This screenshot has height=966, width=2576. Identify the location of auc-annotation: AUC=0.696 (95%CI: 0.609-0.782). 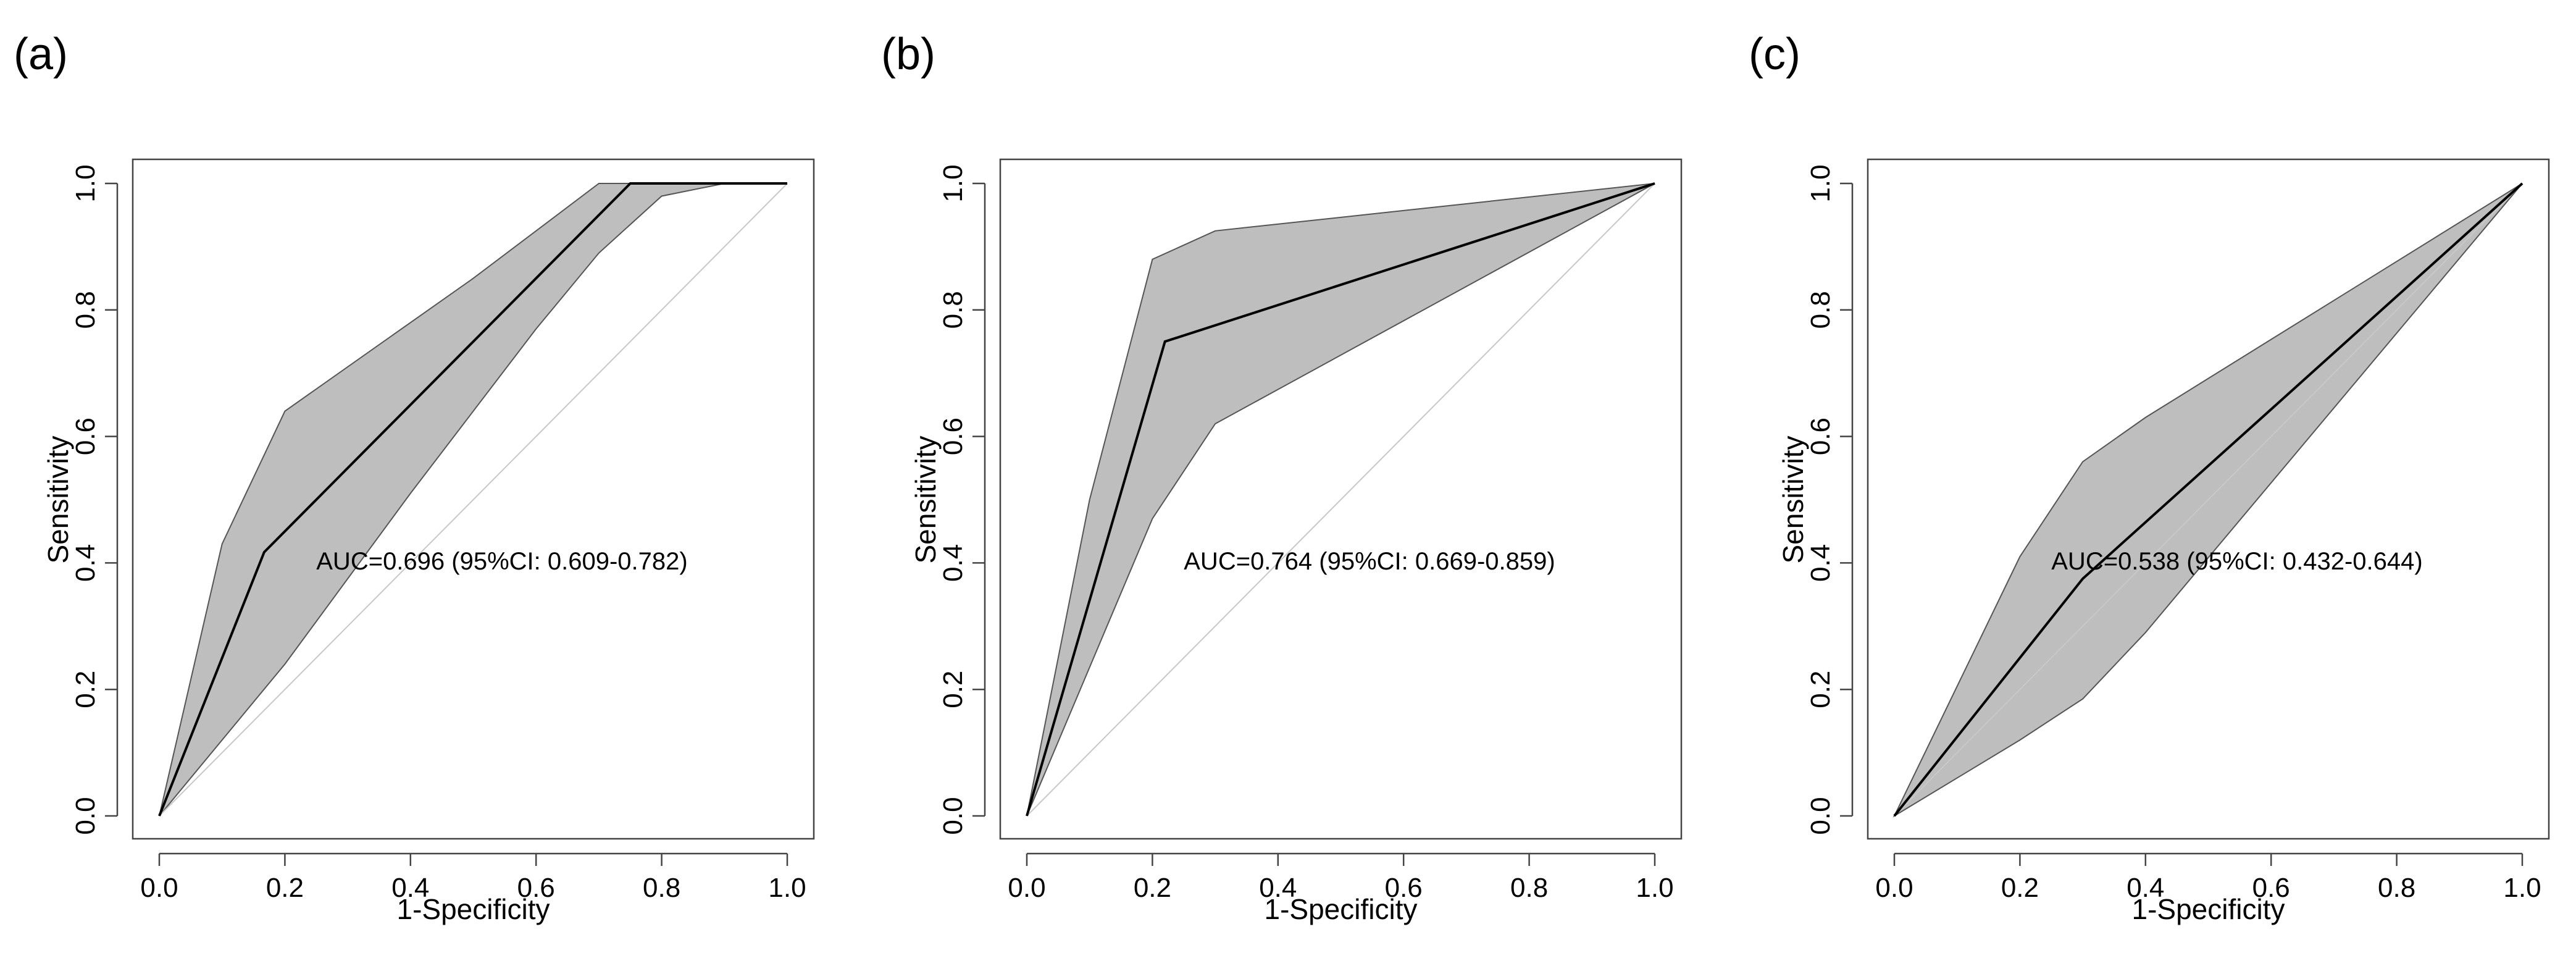
(501, 561).